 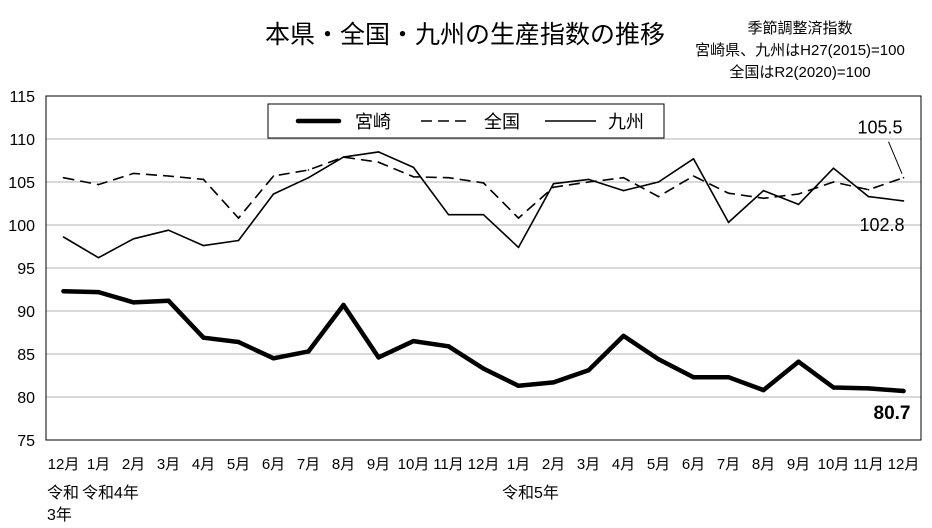 I want to click on year-label: 令和5年, so click(x=530, y=493).